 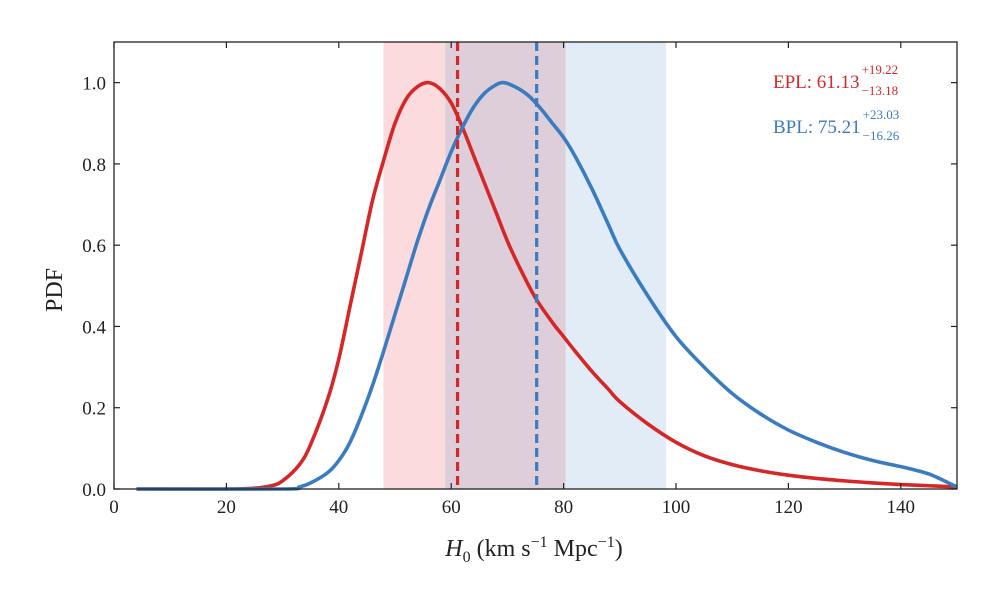 What do you see at coordinates (501, 549) in the screenshot?
I see `x-axis-units-prefix: (km s` at bounding box center [501, 549].